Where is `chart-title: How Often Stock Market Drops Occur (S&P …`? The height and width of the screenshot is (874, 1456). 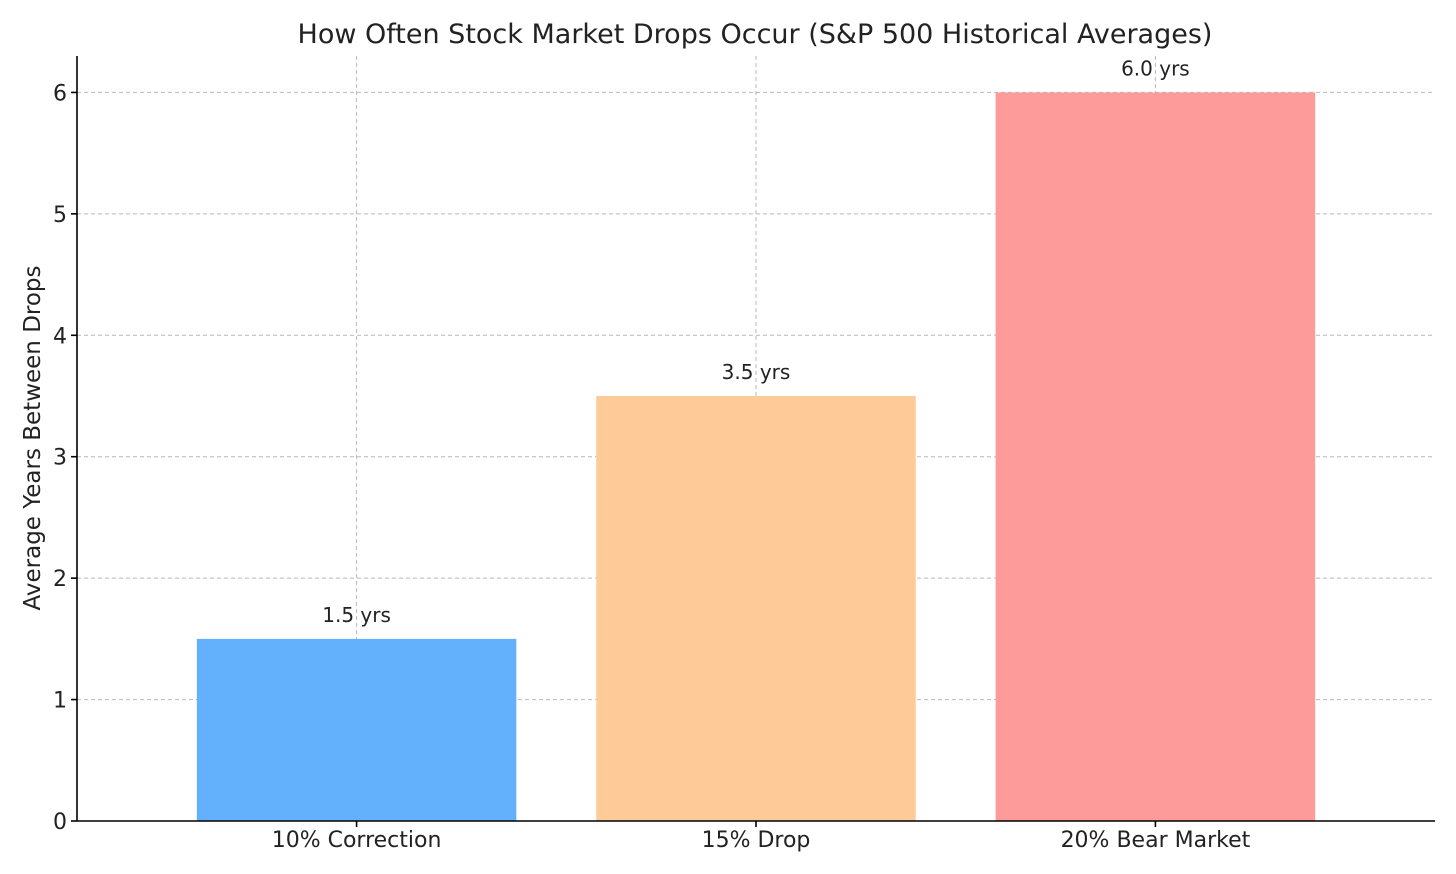 chart-title: How Often Stock Market Drops Occur (S&P … is located at coordinates (755, 34).